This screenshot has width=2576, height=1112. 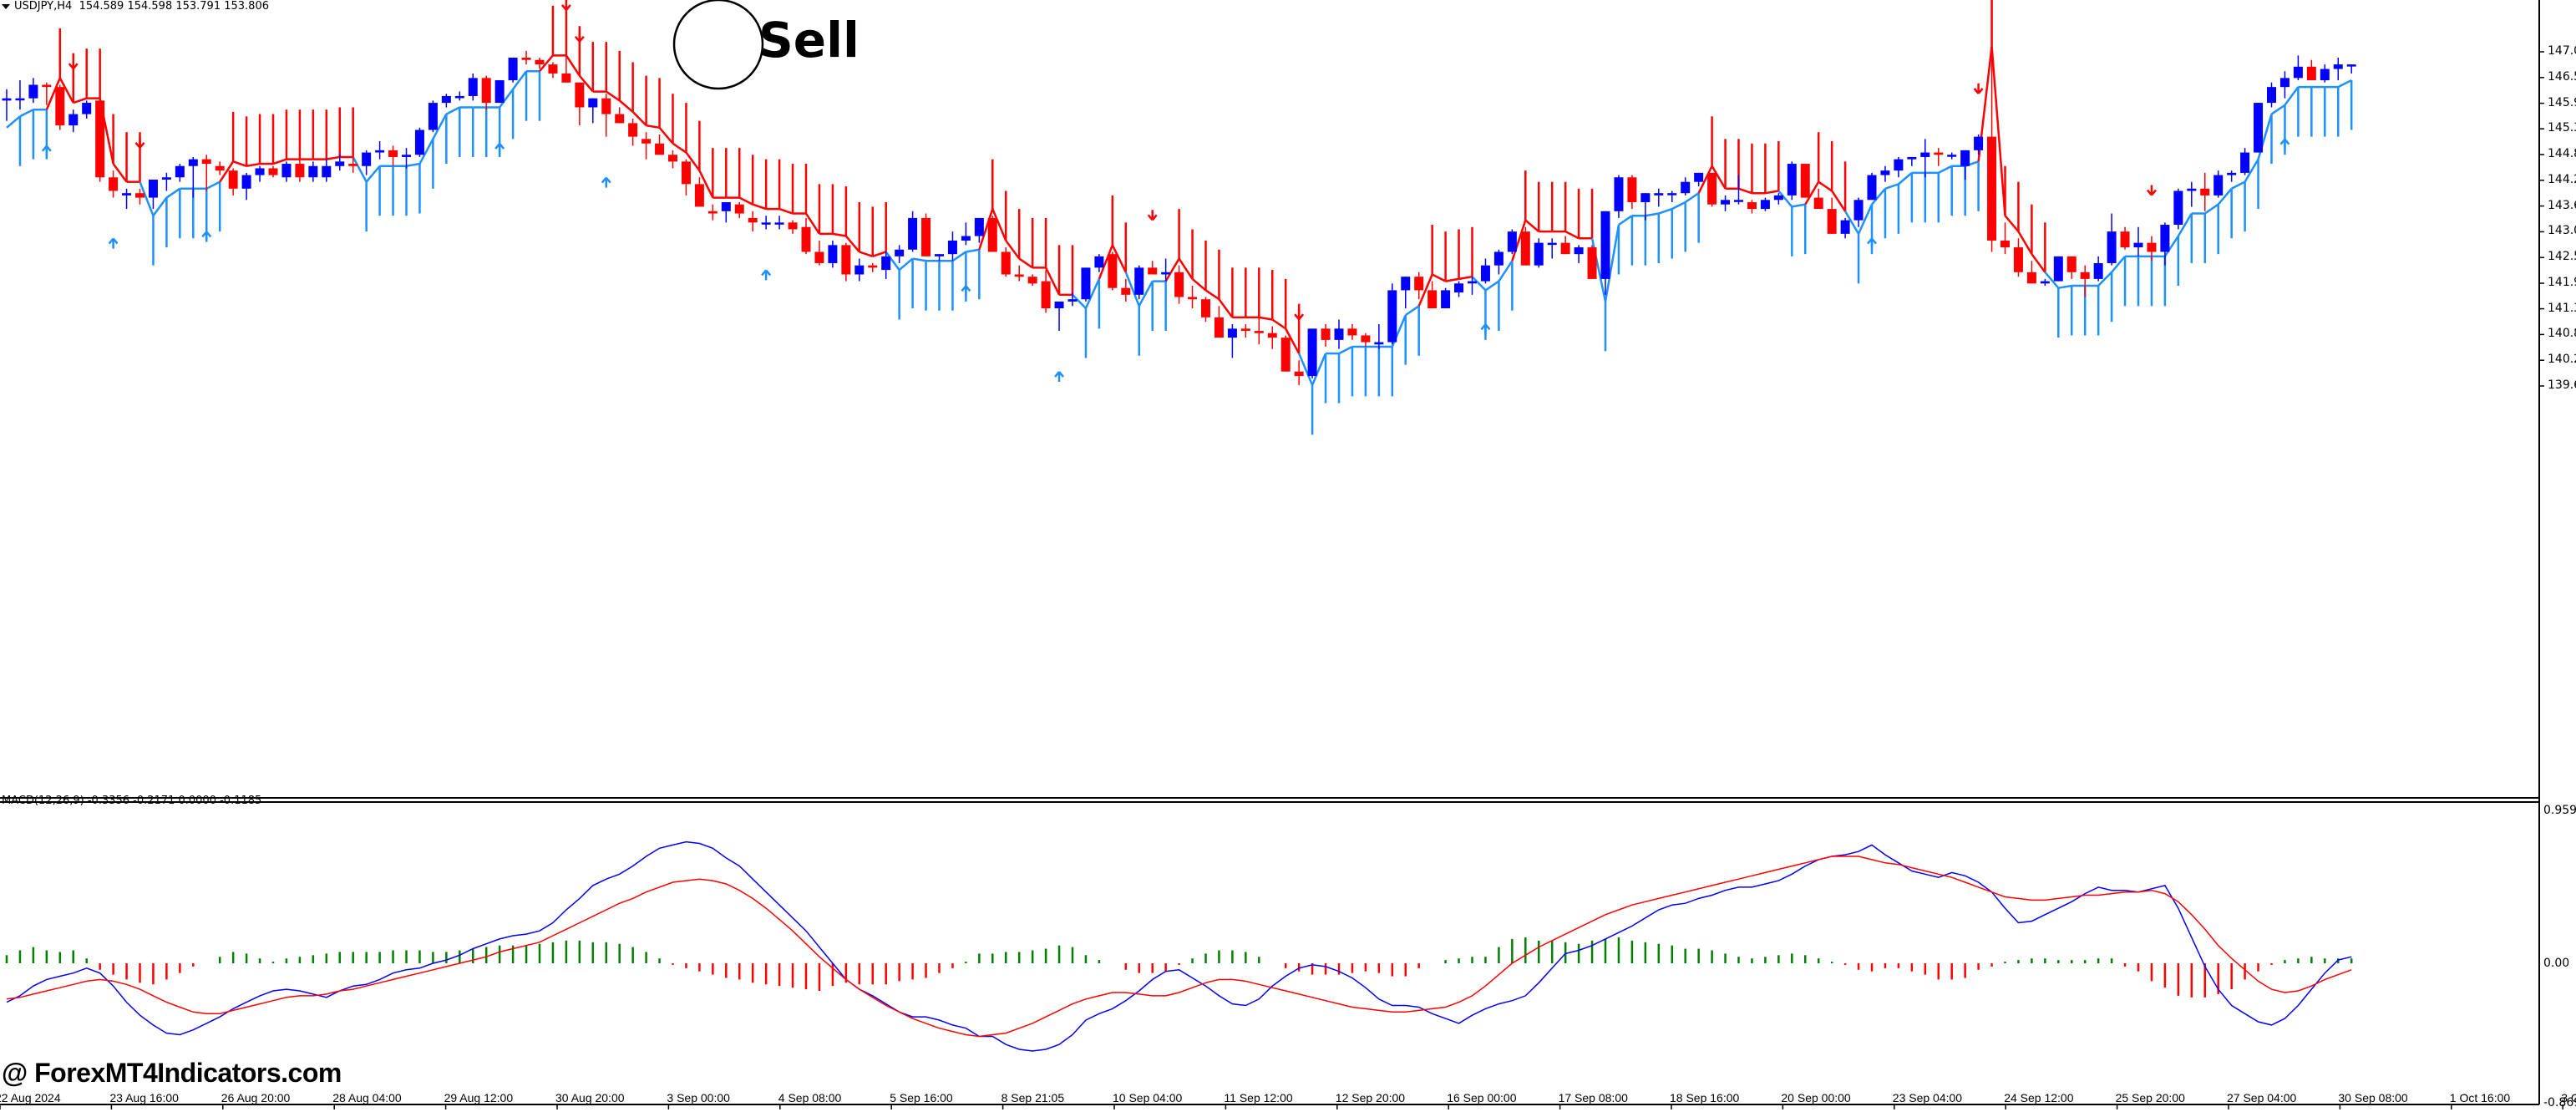 I want to click on collapse-triangle-icon, so click(x=6, y=6).